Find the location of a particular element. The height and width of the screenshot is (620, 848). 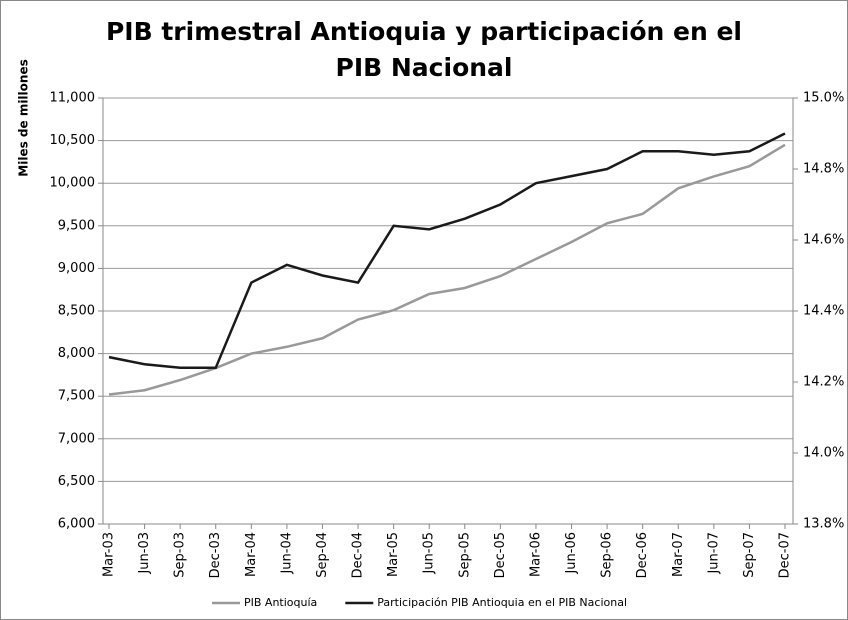

y2-tick-label: 15.0% is located at coordinates (823, 98).